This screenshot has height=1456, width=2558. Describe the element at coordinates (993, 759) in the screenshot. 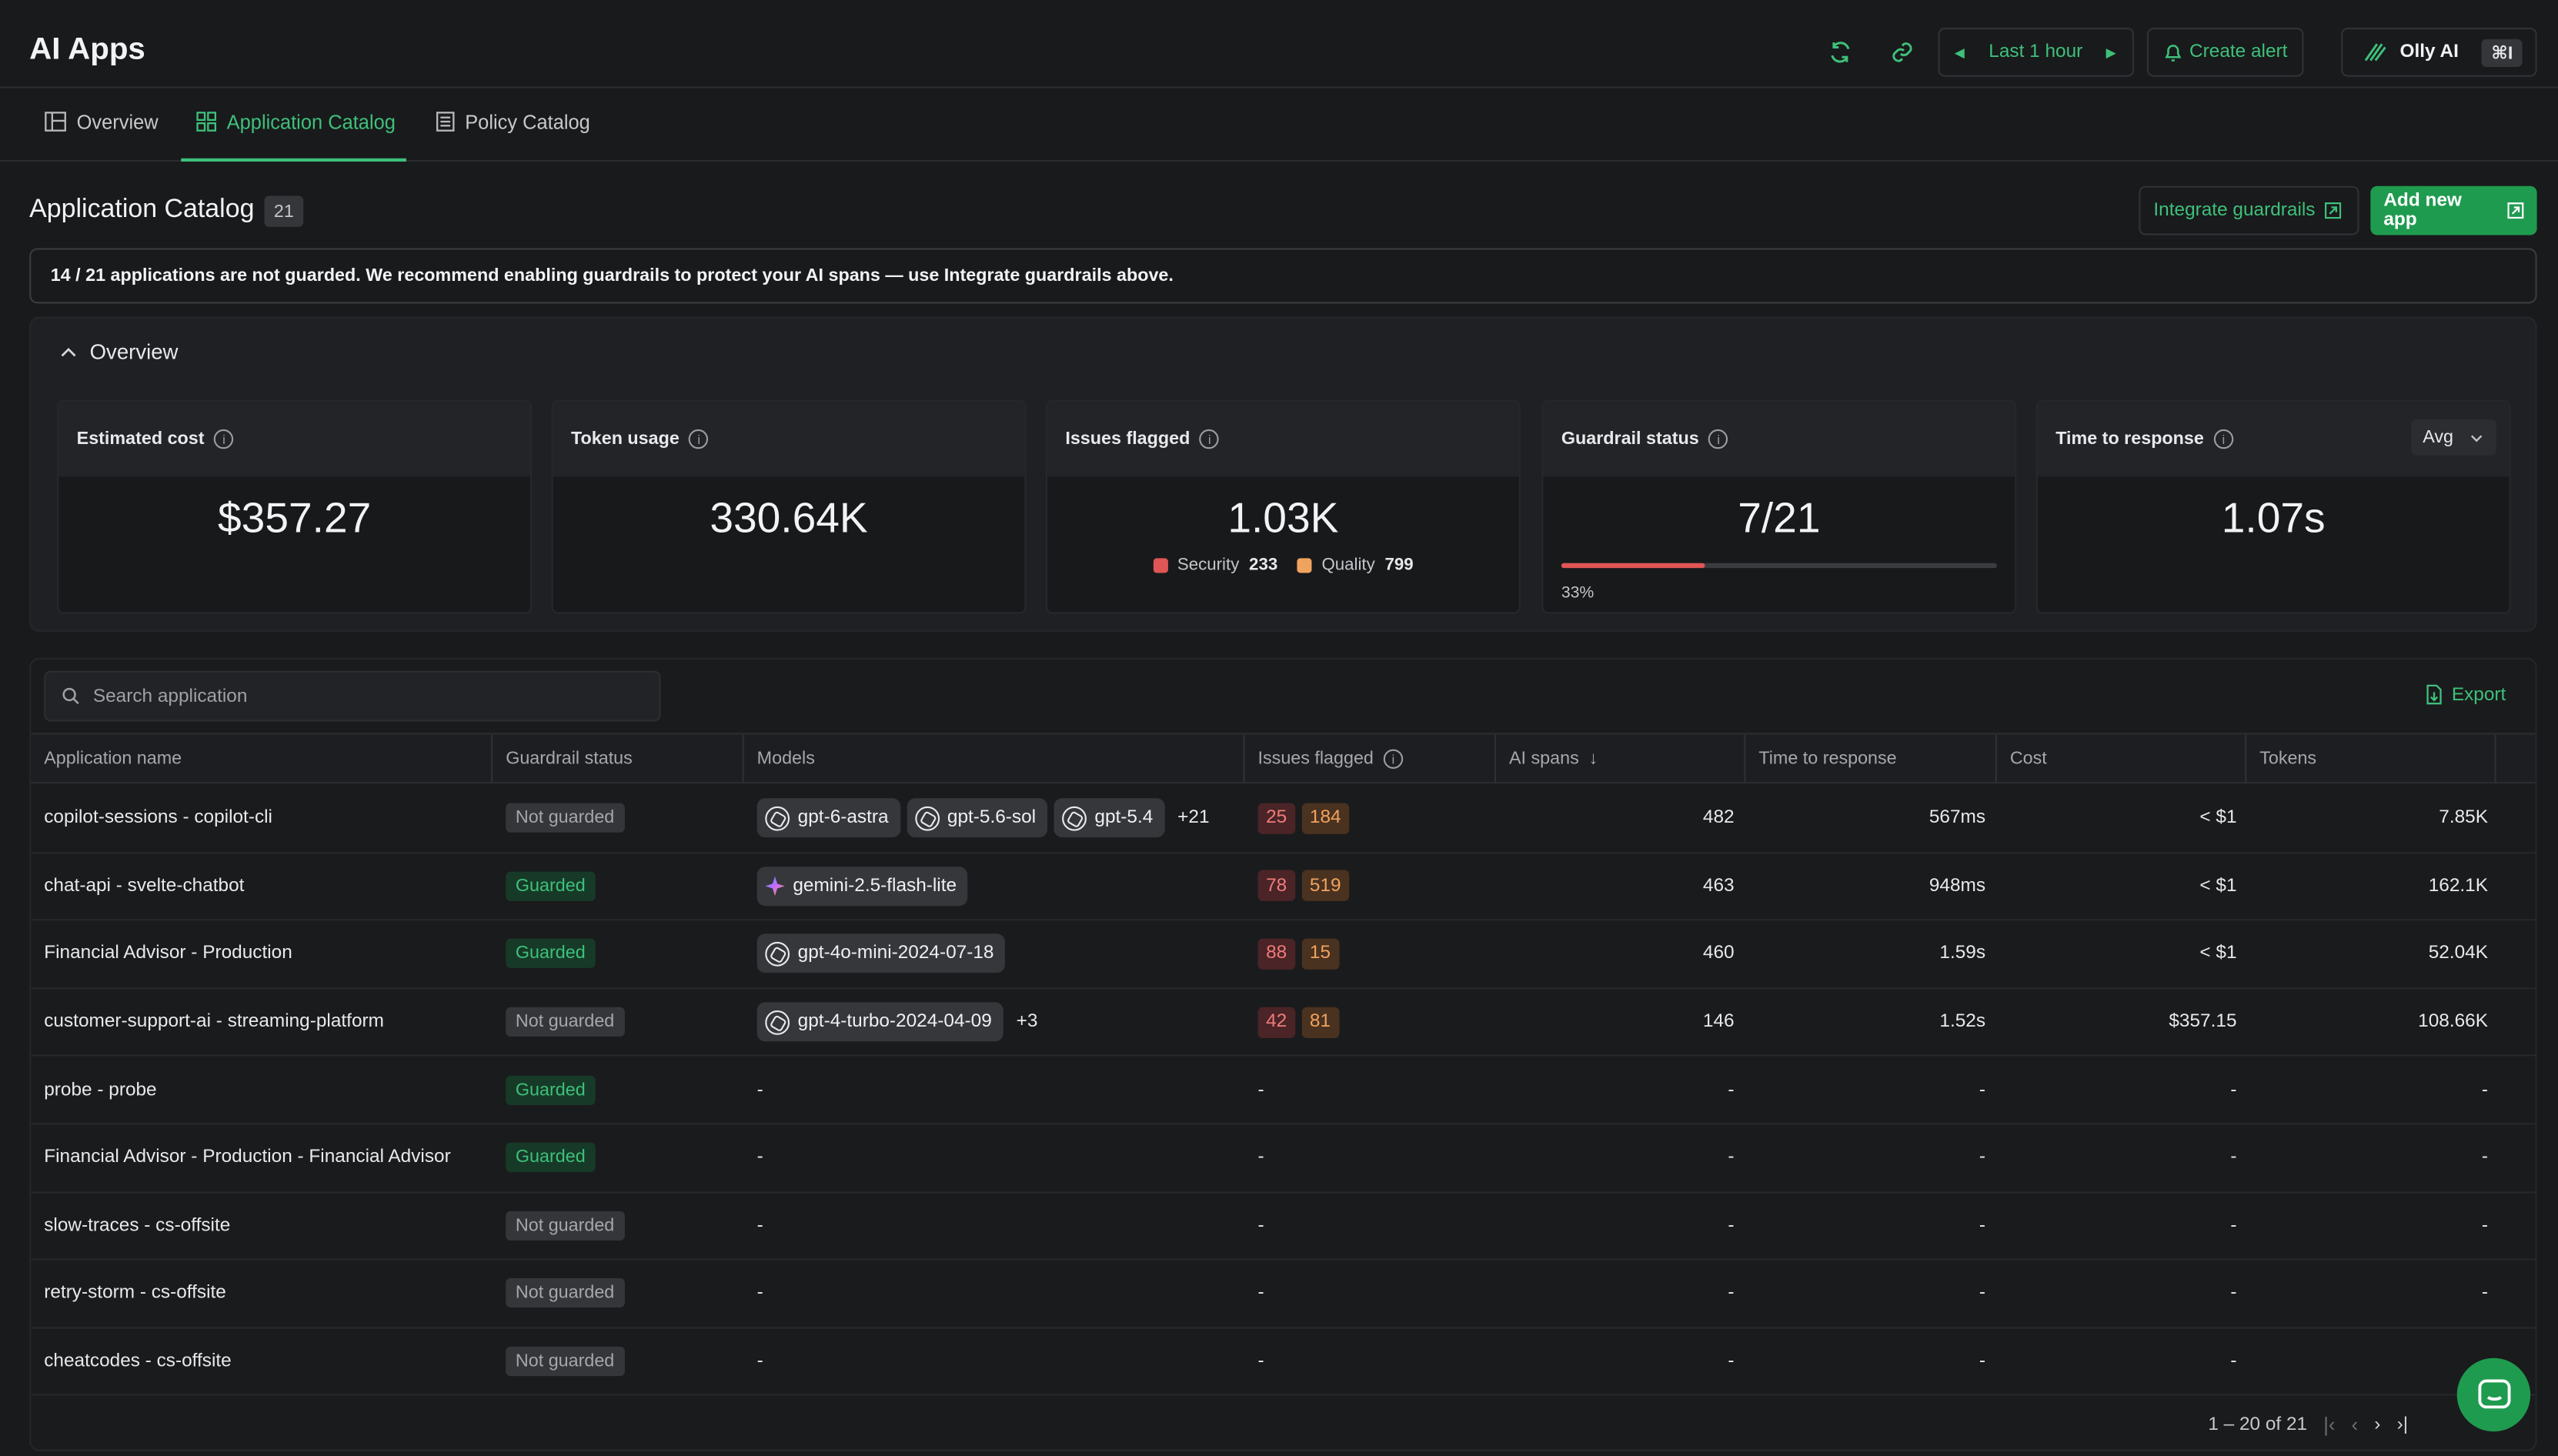

I see `col-models: Models` at that location.